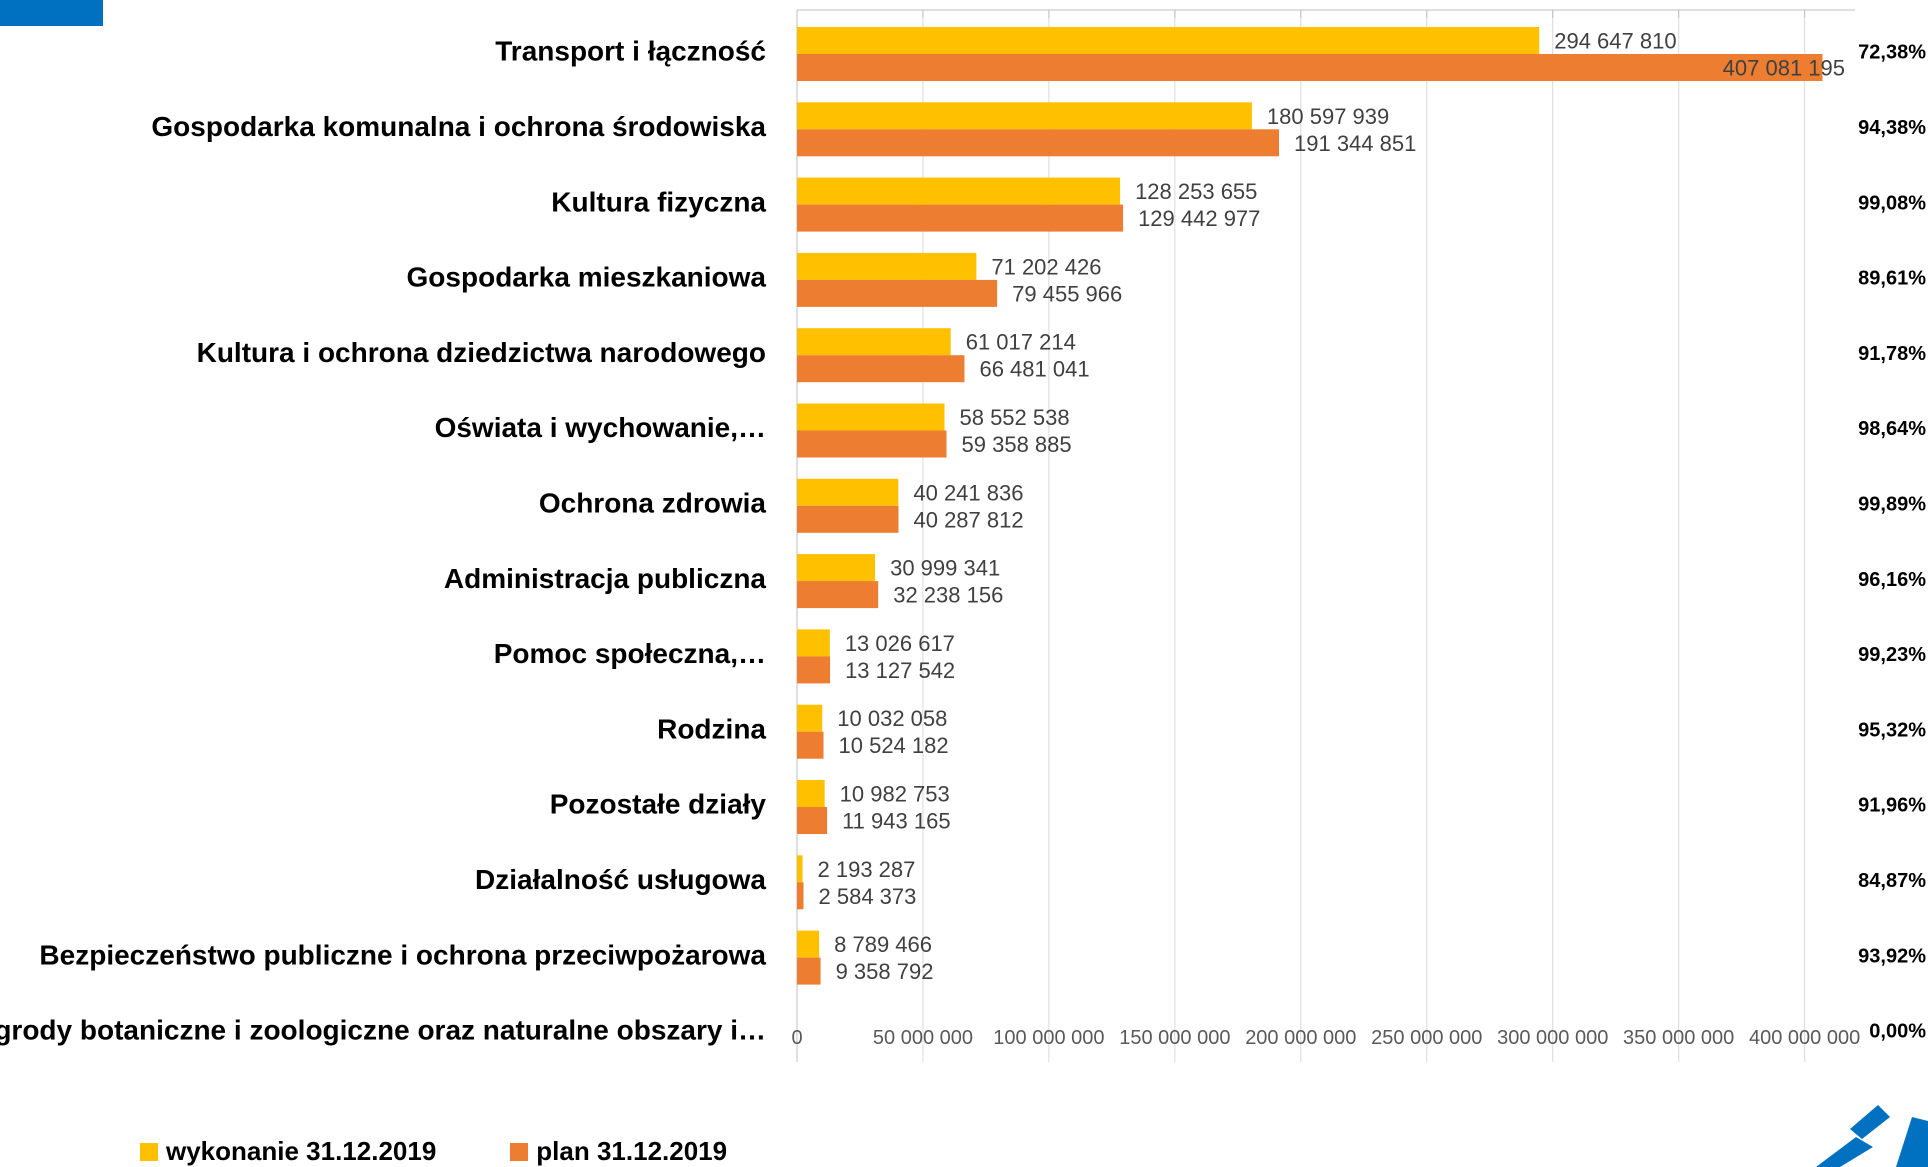 The width and height of the screenshot is (1928, 1167). Describe the element at coordinates (301, 1151) in the screenshot. I see `legend-label-wykonanie: wykonanie 31.12.2019` at that location.